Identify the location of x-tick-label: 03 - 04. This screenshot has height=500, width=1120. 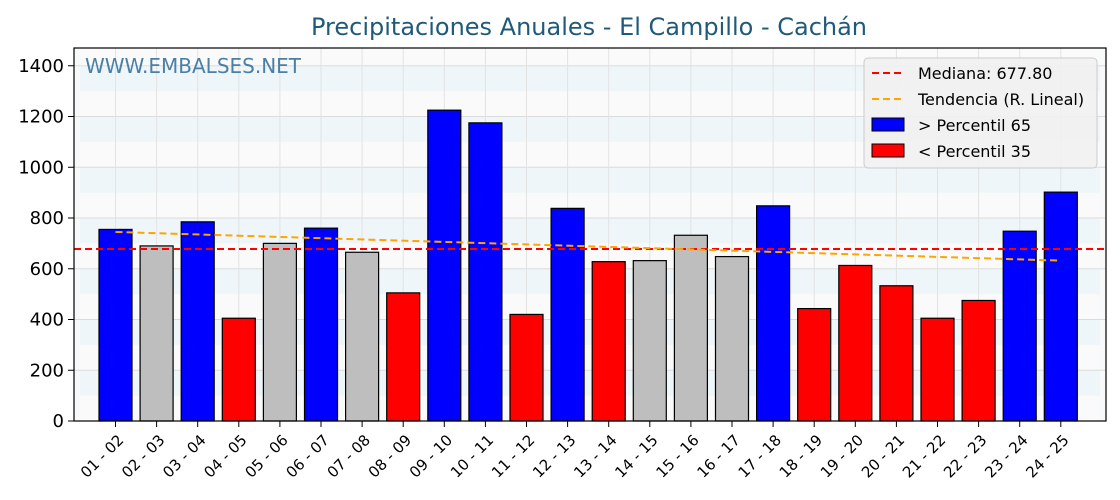
(184, 456).